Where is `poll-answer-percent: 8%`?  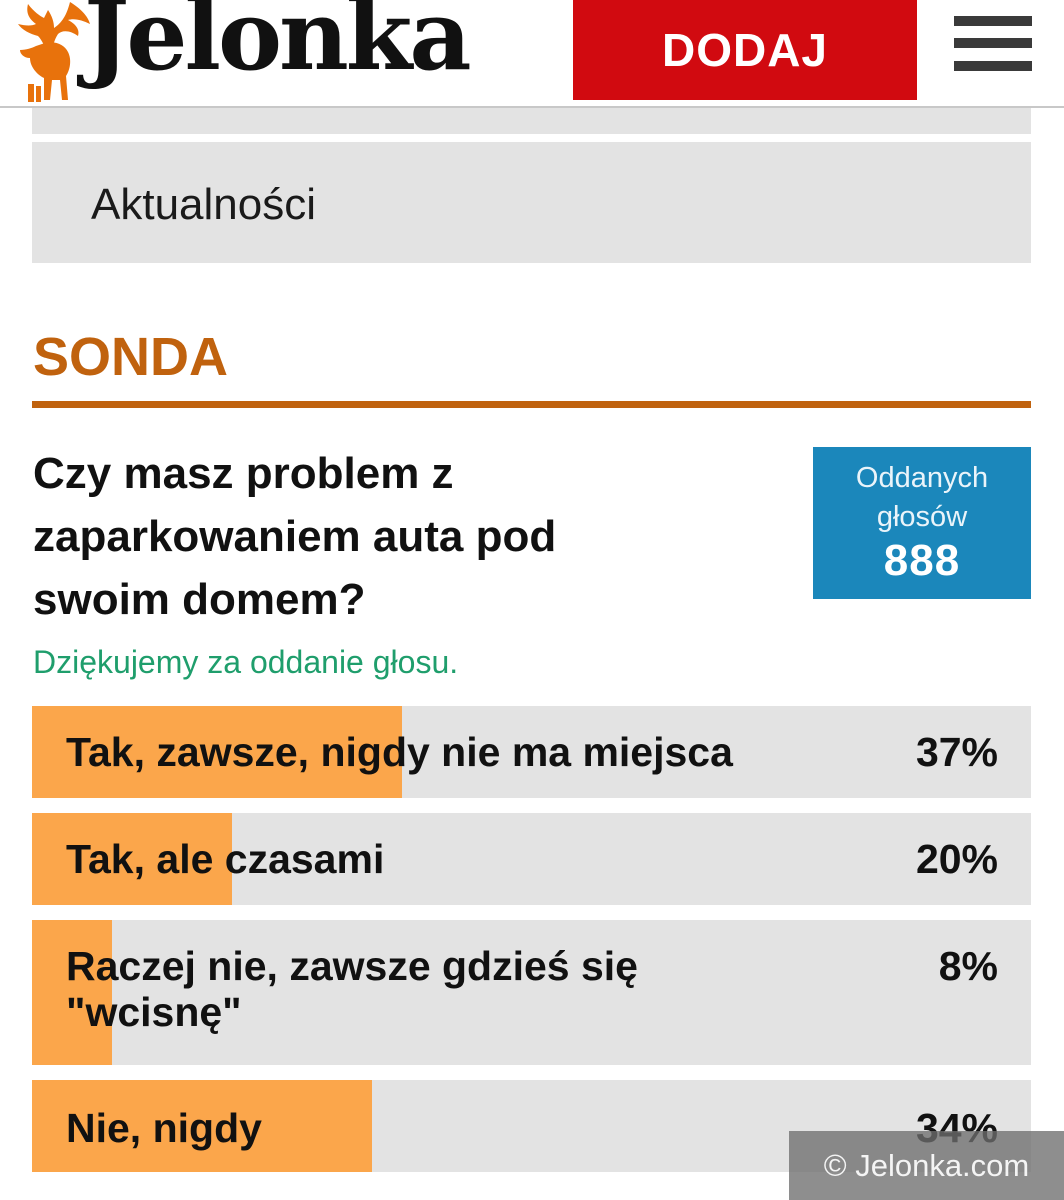 poll-answer-percent: 8% is located at coordinates (968, 966).